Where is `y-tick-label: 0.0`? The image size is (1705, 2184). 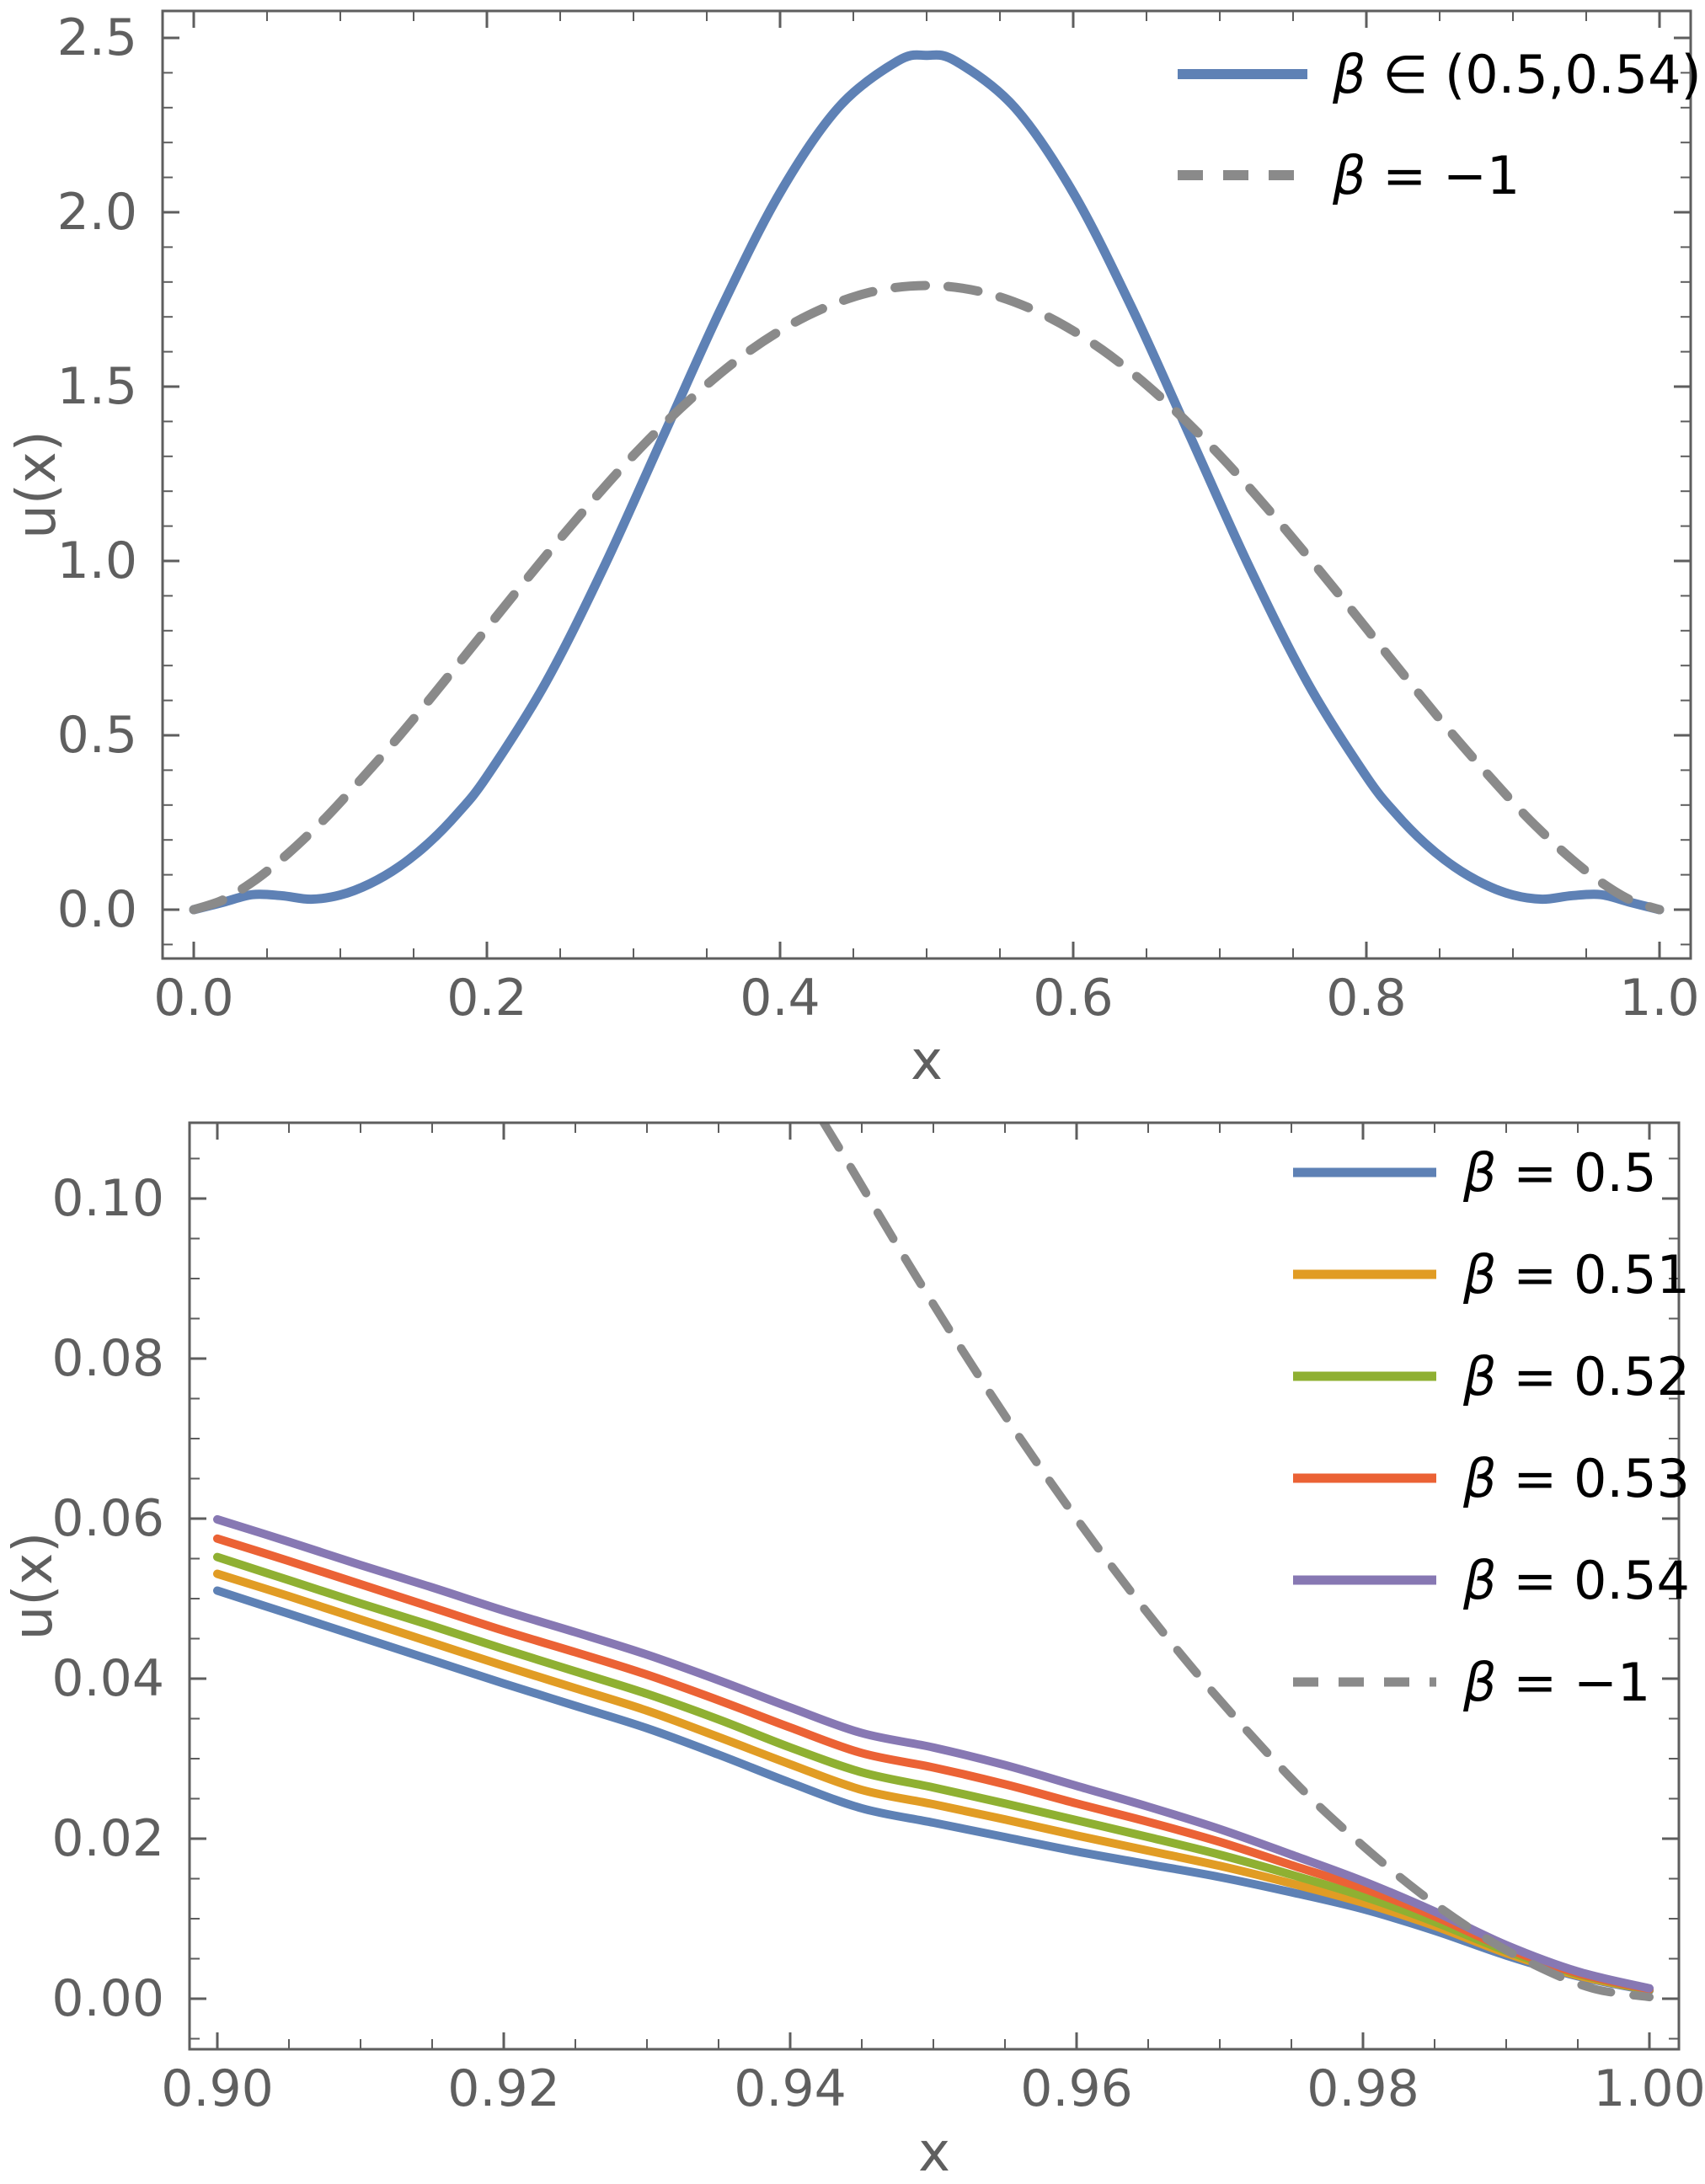
y-tick-label: 0.0 is located at coordinates (97, 910).